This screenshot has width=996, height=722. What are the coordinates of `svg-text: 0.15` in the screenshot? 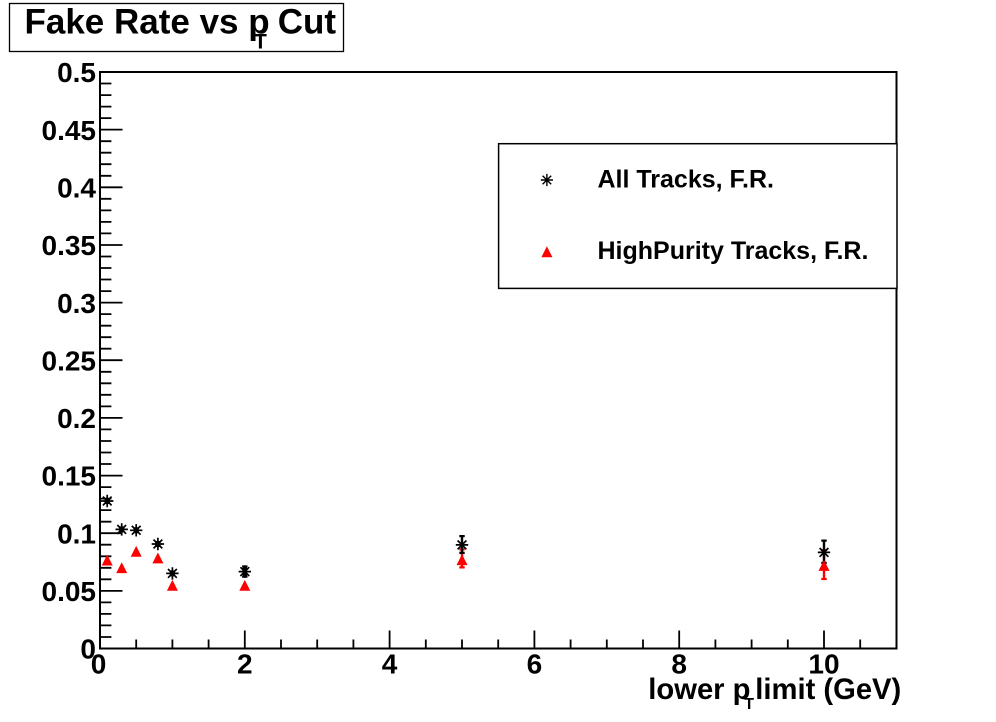 It's located at (69, 476).